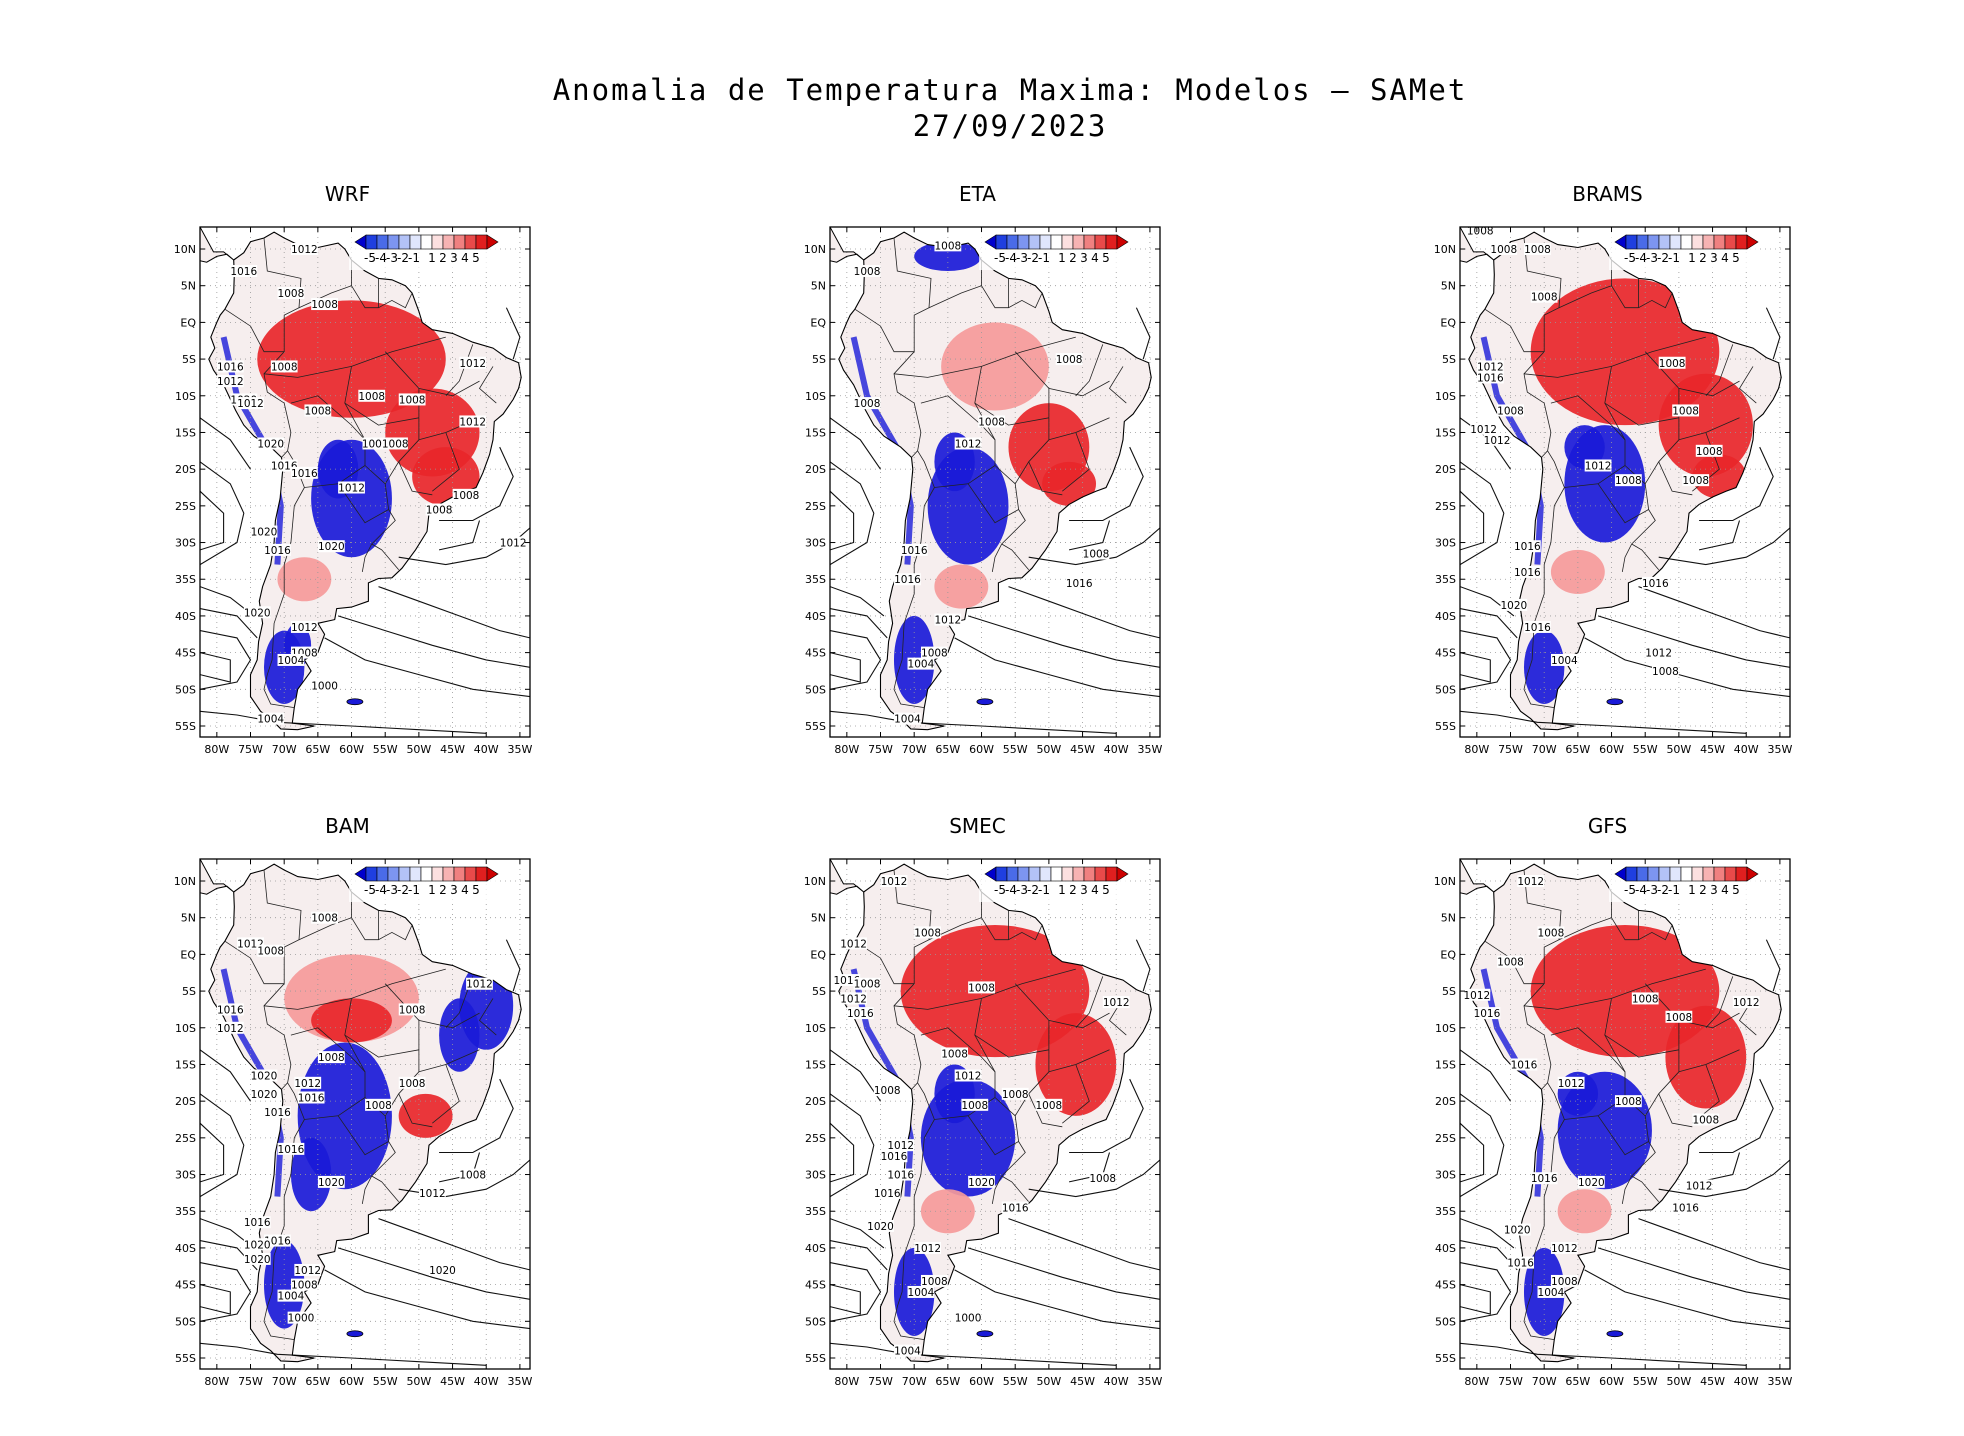 The width and height of the screenshot is (1964, 1436). What do you see at coordinates (1448, 286) in the screenshot?
I see `lat-tick-label: 5N` at bounding box center [1448, 286].